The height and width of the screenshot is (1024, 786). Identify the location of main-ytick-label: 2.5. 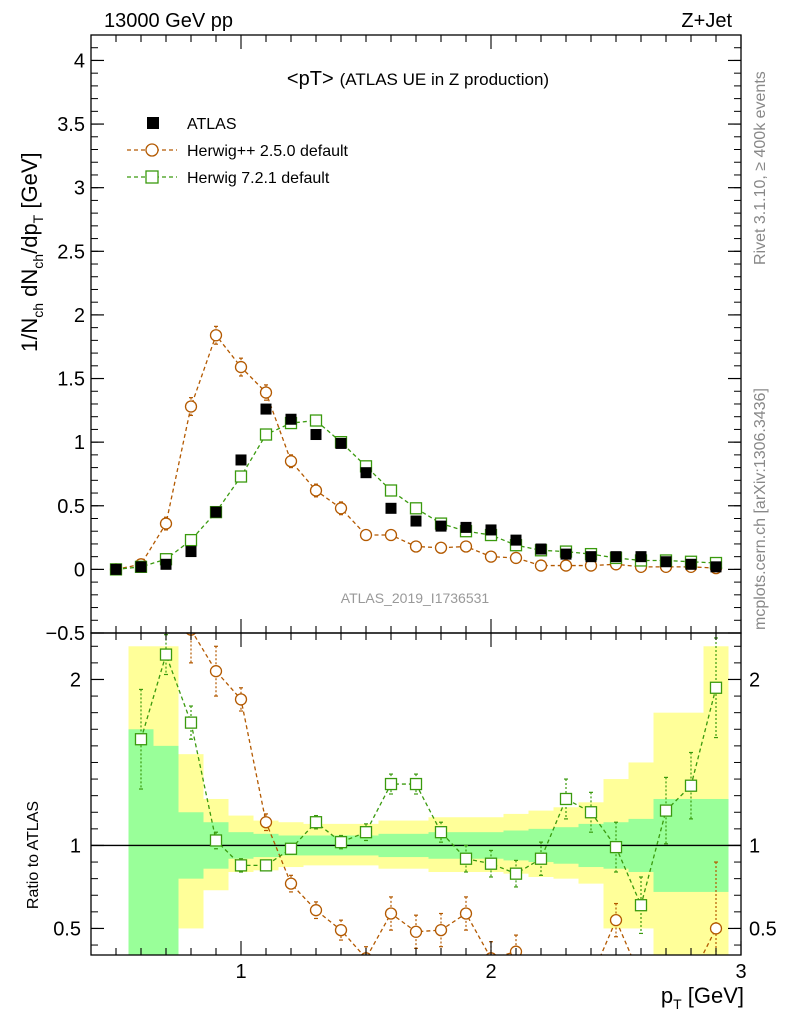
(71, 252).